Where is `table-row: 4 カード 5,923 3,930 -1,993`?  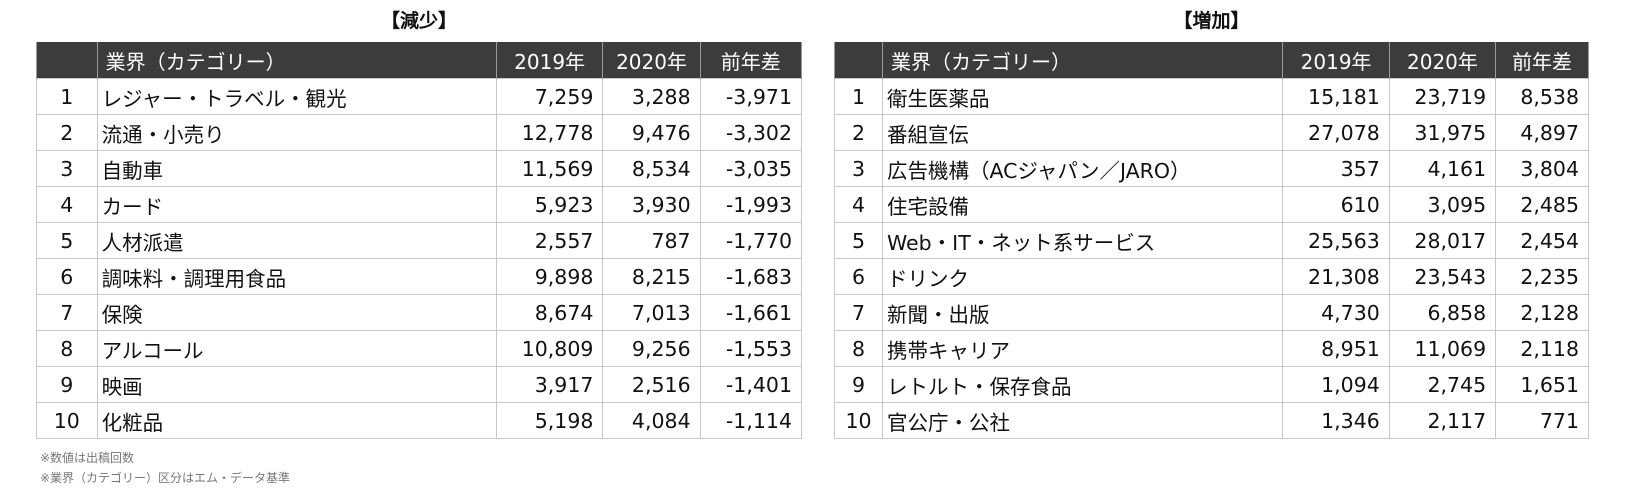 table-row: 4 カード 5,923 3,930 -1,993 is located at coordinates (419, 204).